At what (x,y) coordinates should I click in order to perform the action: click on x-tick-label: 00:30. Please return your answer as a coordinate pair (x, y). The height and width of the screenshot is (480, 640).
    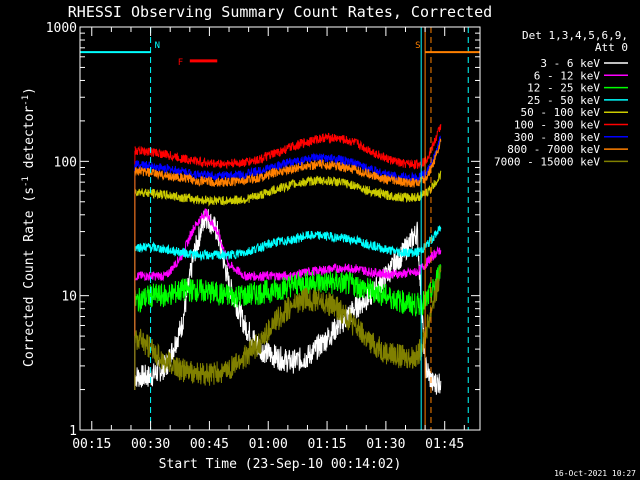
    Looking at the image, I should click on (150, 444).